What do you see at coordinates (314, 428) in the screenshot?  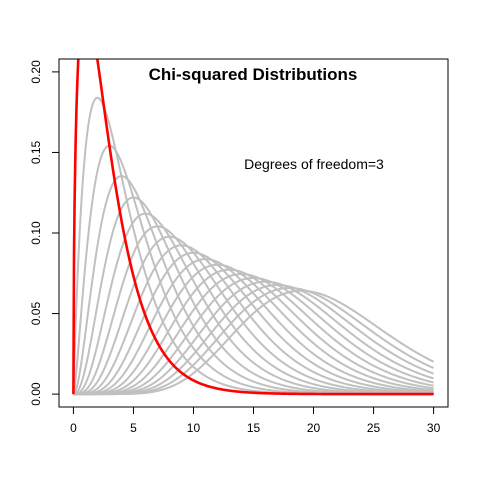 I see `x-tick-label: 20` at bounding box center [314, 428].